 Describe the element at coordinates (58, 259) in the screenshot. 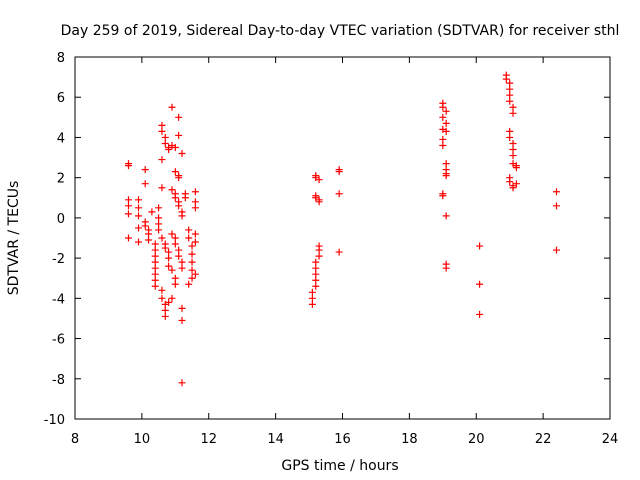

I see `y-tick-label: -2` at that location.